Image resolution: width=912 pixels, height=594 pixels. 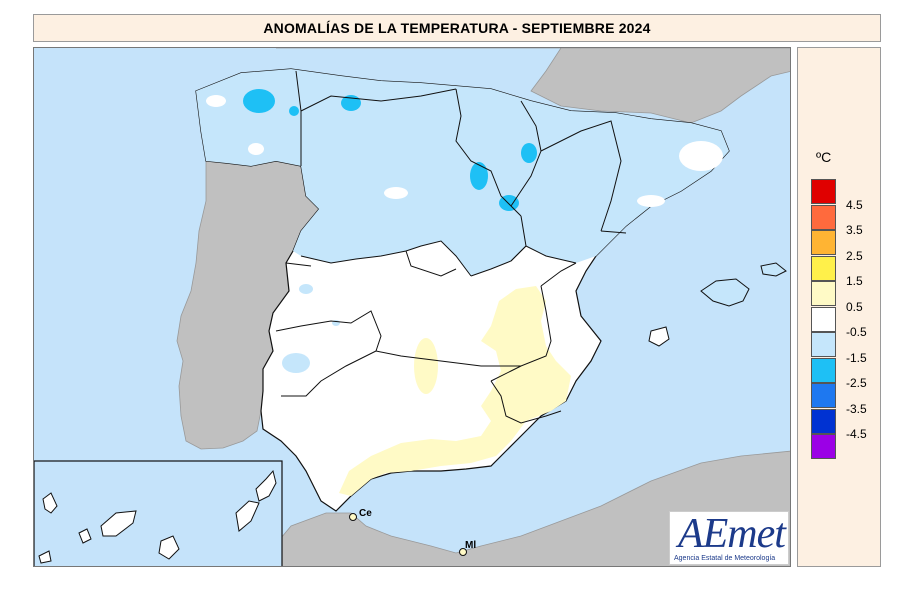 I want to click on africa-landmass, so click(x=523, y=508).